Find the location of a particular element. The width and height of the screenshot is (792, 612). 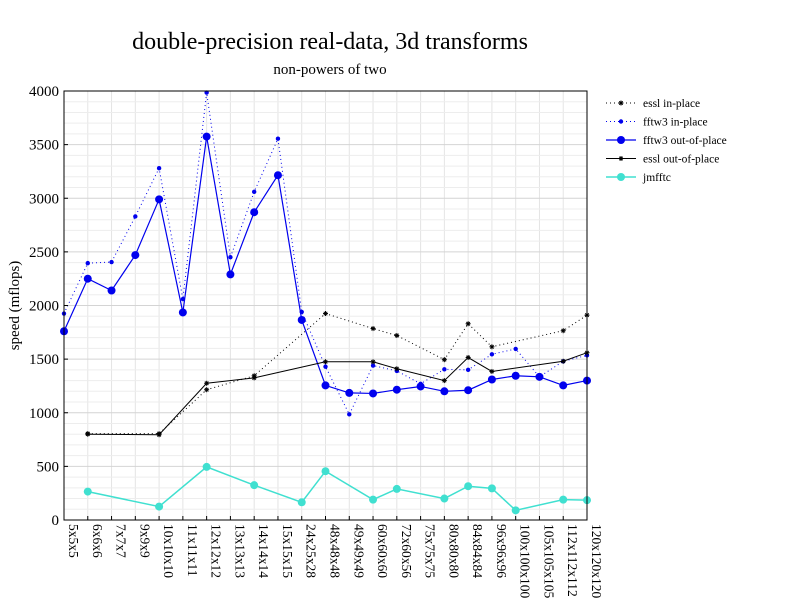

legend-label: fftw3 in-place is located at coordinates (675, 123).